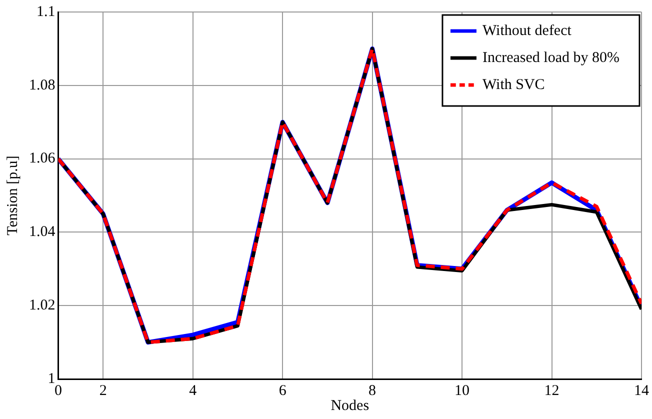 The image size is (652, 419). Describe the element at coordinates (551, 58) in the screenshot. I see `legend-label: Increased load by 80%` at that location.